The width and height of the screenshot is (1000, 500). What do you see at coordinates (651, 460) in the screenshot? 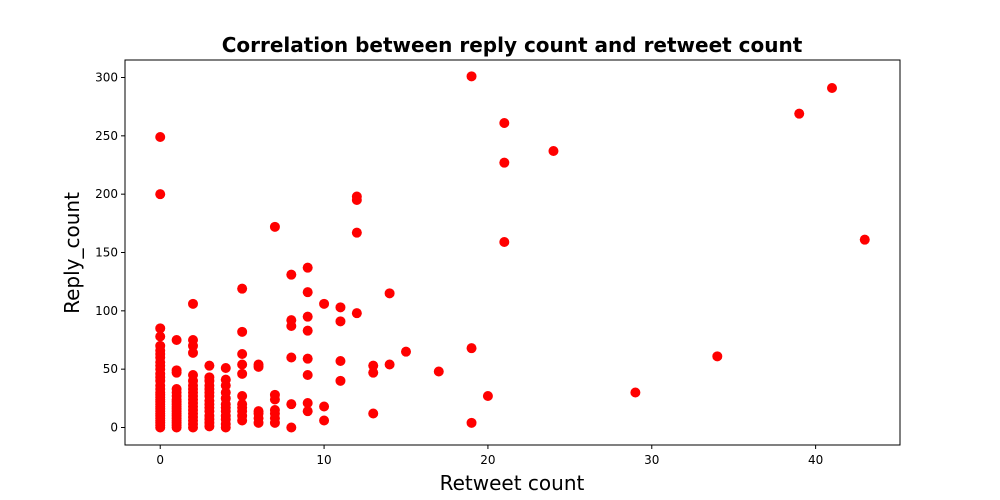
I see `x-tick-label: 30` at bounding box center [651, 460].